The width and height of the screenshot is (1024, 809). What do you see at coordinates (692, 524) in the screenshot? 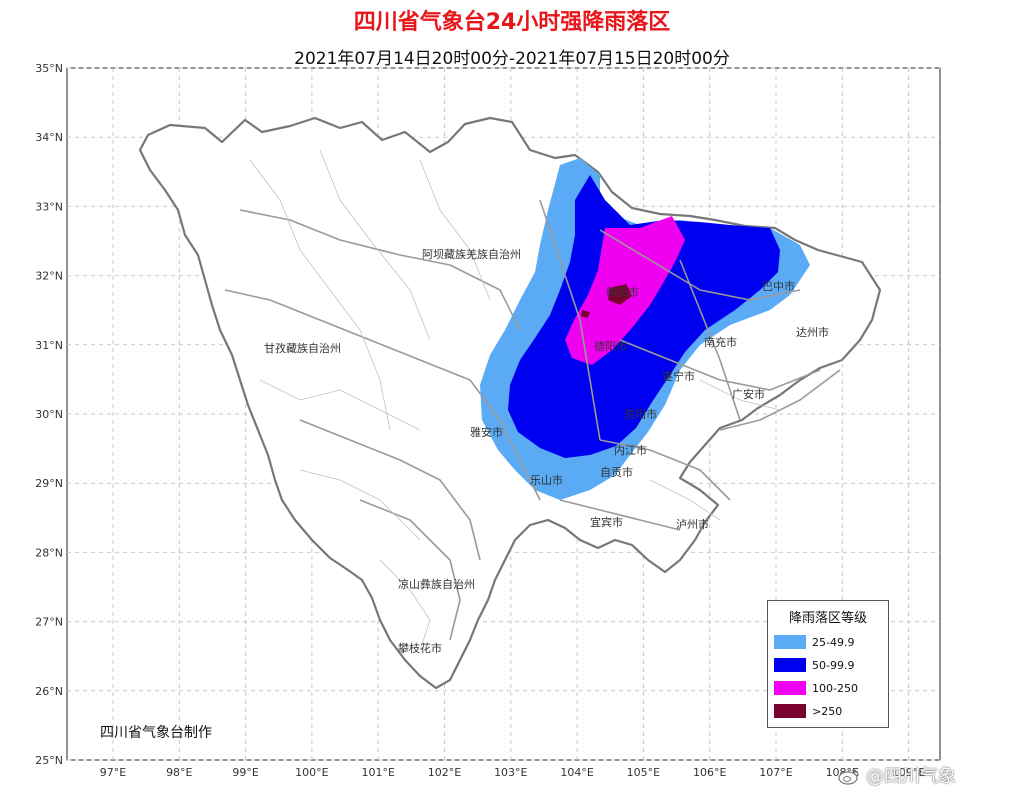
I see `label-luzhou: 泸州市` at bounding box center [692, 524].